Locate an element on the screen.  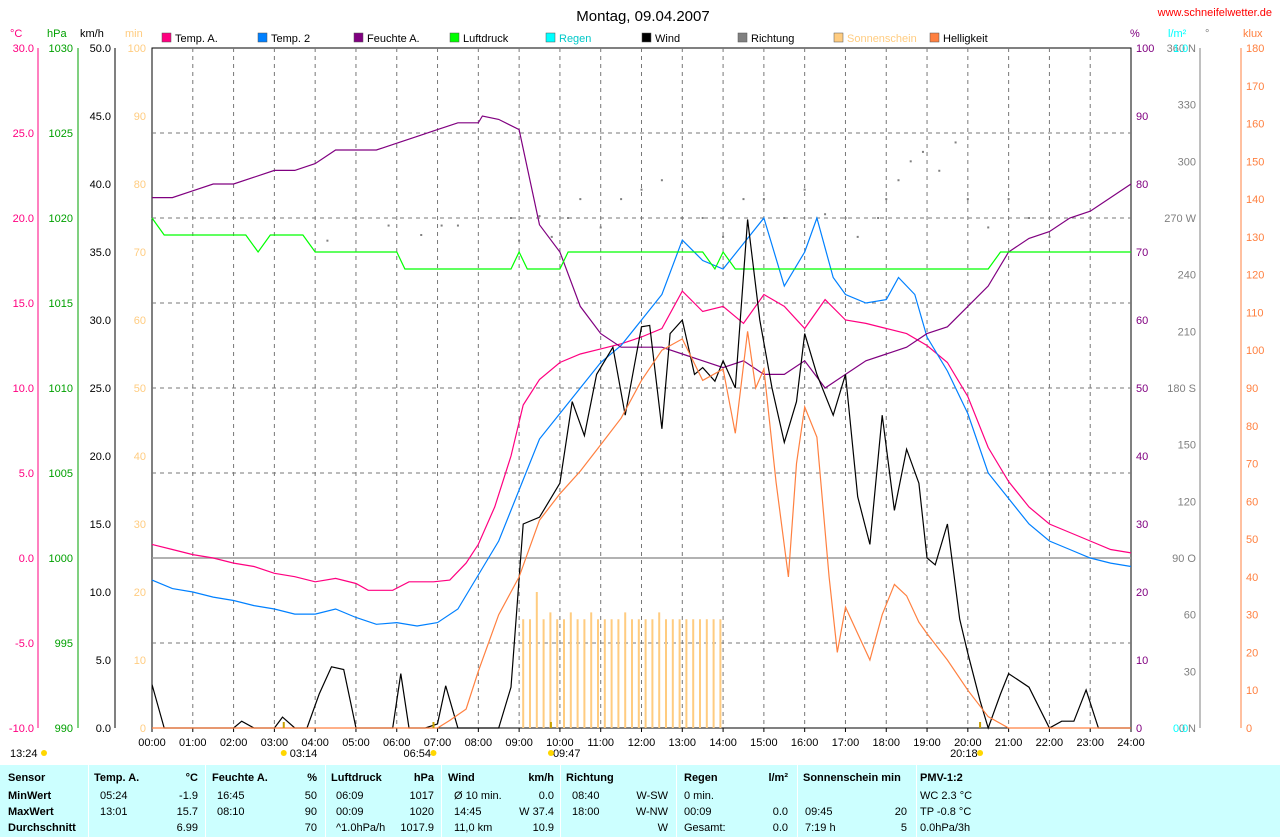
direction-unit-label: ° is located at coordinates (1207, 34).